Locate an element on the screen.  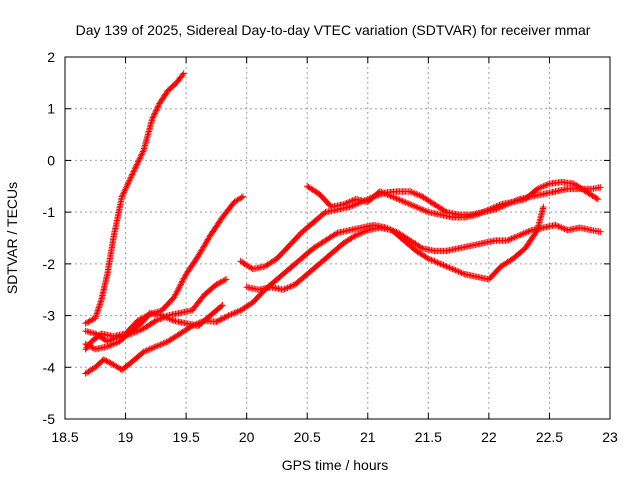
y-tick-label: 2 is located at coordinates (51, 57).